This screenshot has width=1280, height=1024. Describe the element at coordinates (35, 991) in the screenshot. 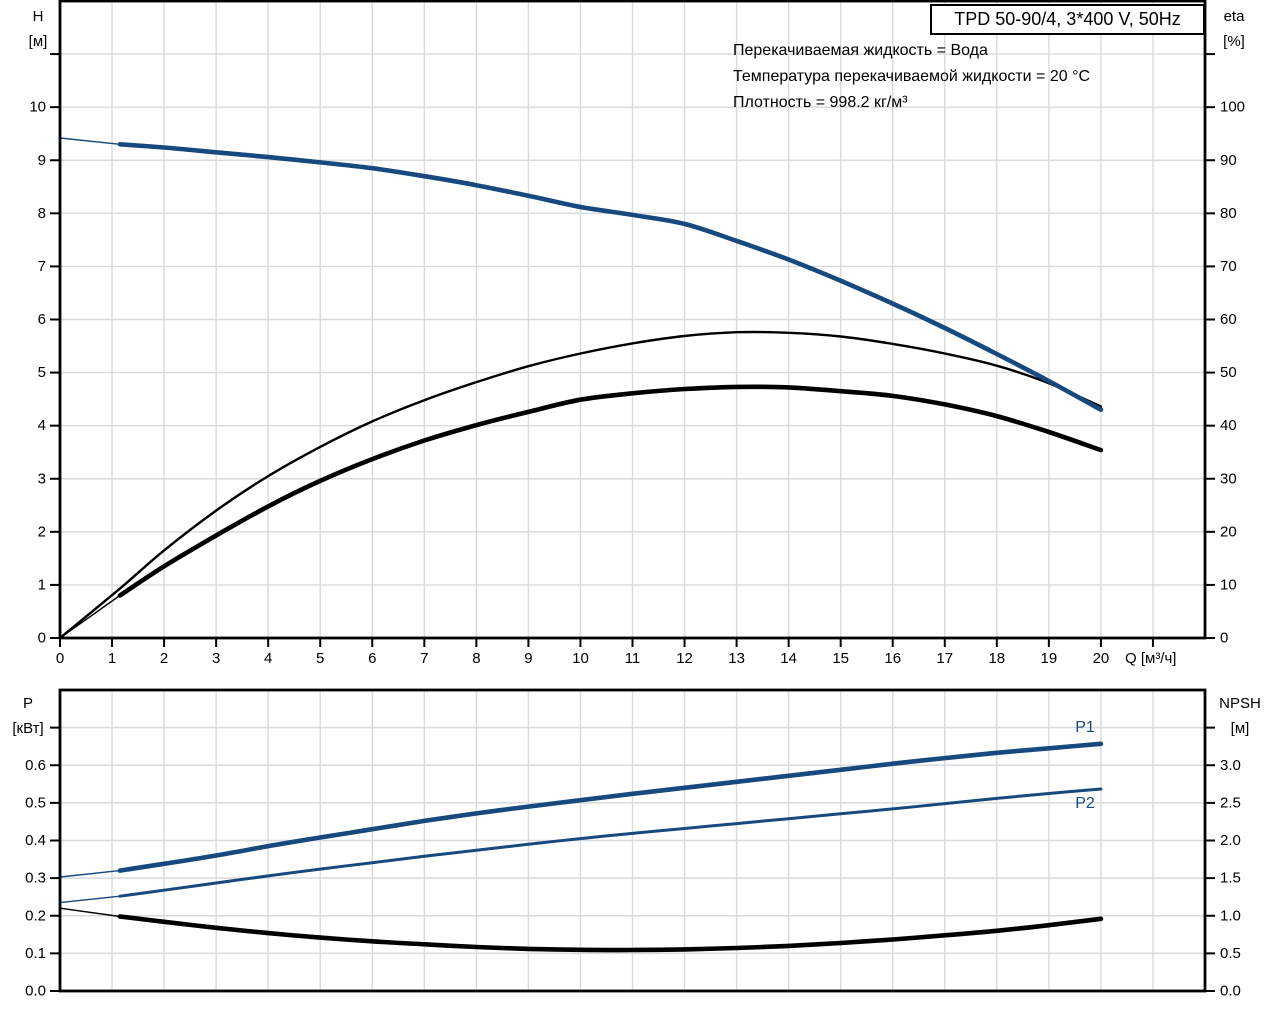

I see `tick-label-left: 0.0` at that location.